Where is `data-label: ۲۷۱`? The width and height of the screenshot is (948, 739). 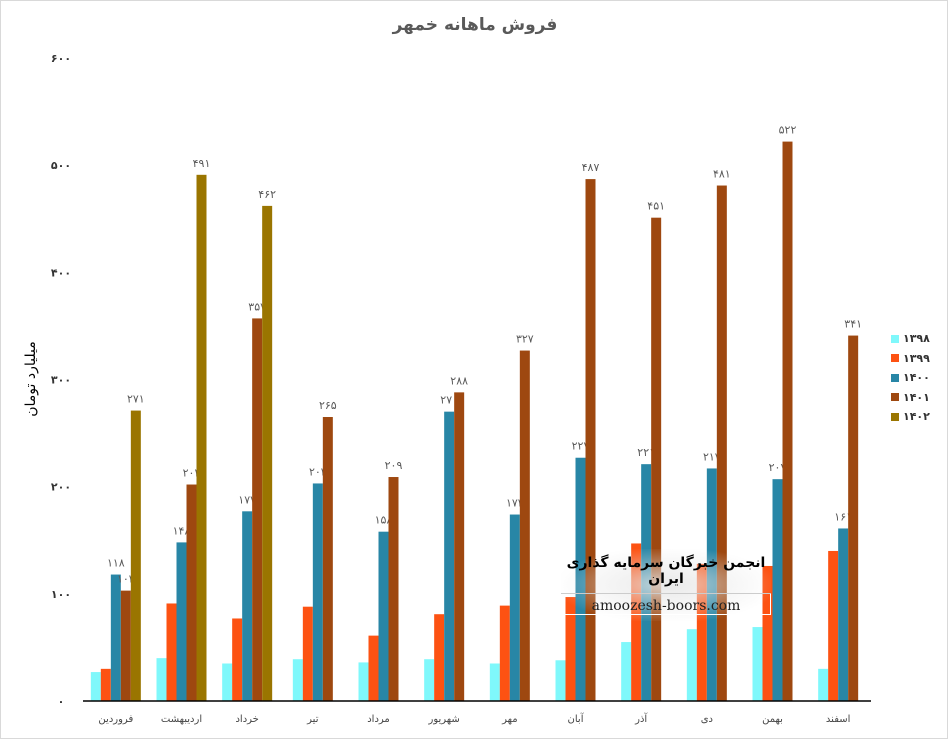 data-label: ۲۷۱ is located at coordinates (136, 399).